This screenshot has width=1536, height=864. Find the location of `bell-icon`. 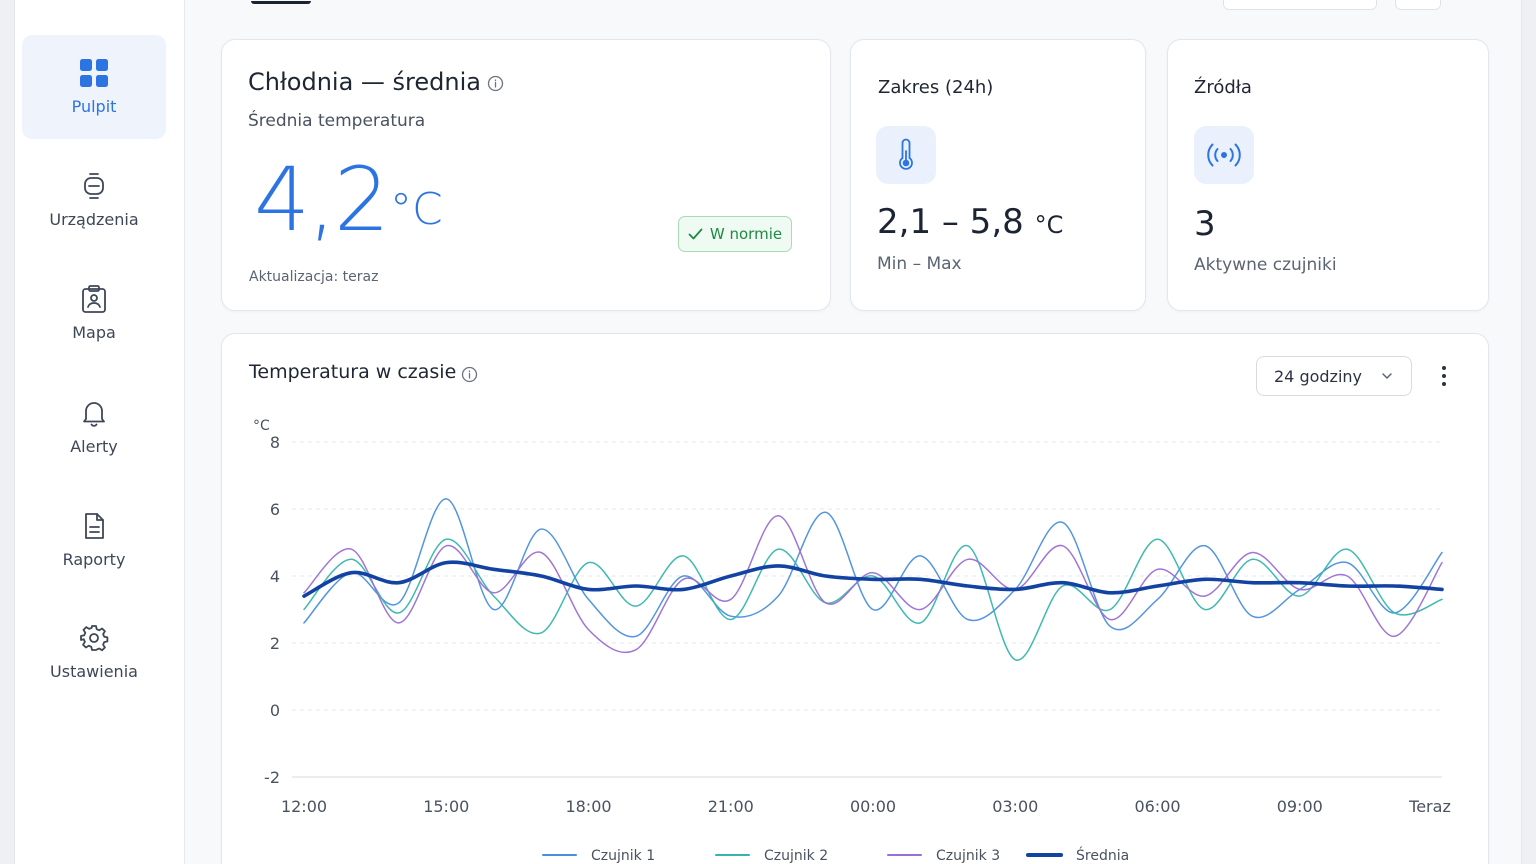

bell-icon is located at coordinates (94, 414).